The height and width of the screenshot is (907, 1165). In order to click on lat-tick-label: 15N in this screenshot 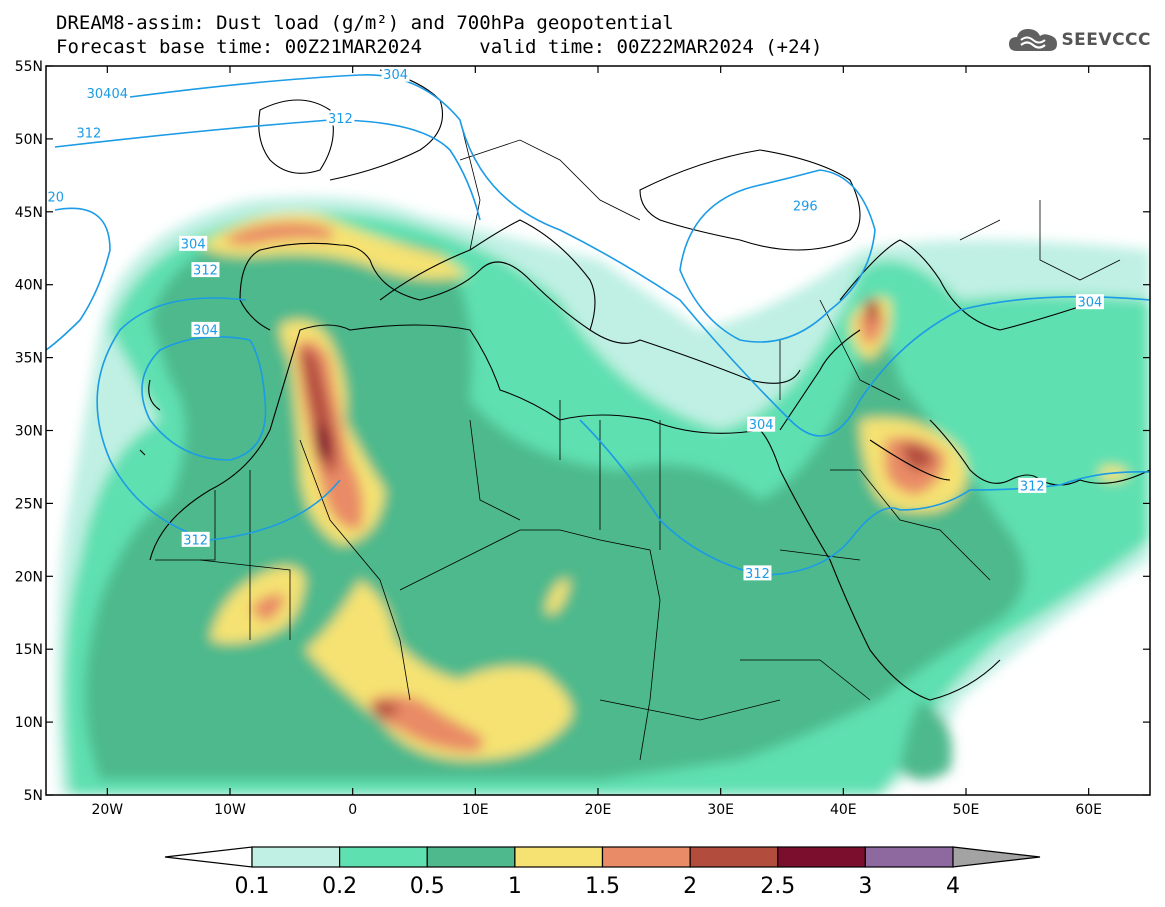, I will do `click(29, 650)`.